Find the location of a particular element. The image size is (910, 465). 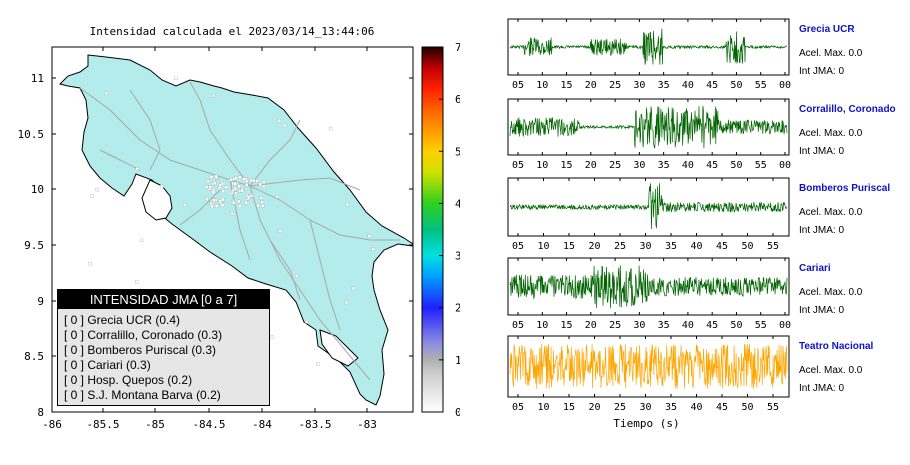

station-acel: Acel. Max. 0.0 is located at coordinates (831, 292).